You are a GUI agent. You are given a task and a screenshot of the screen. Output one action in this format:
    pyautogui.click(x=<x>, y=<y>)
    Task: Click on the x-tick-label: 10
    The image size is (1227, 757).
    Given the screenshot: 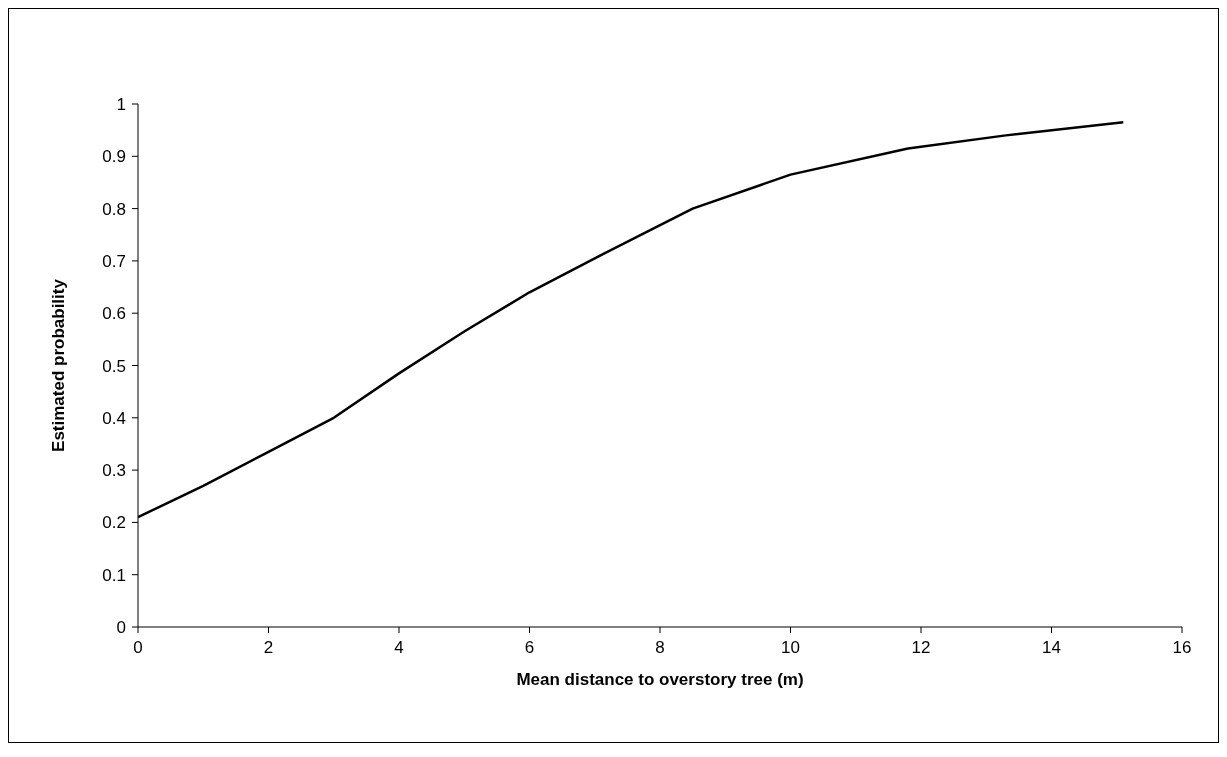 What is the action you would take?
    pyautogui.click(x=790, y=648)
    